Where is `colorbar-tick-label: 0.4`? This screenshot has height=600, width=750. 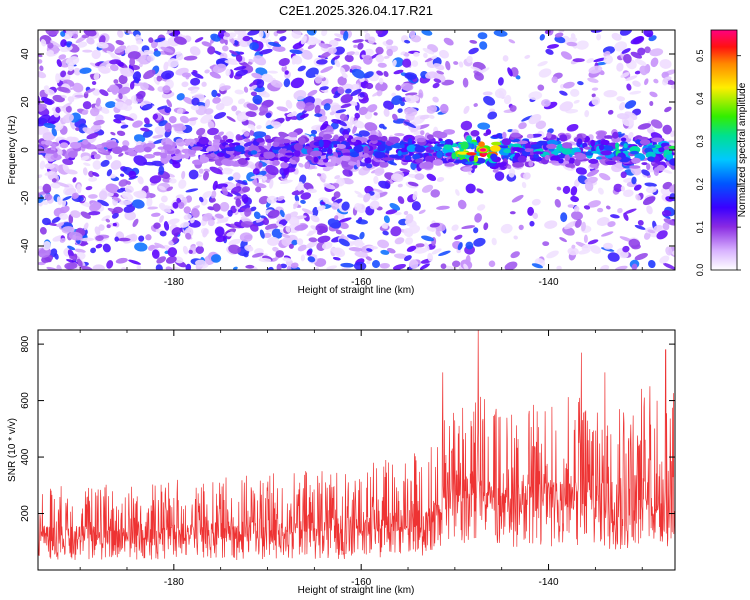 colorbar-tick-label: 0.4 is located at coordinates (700, 98).